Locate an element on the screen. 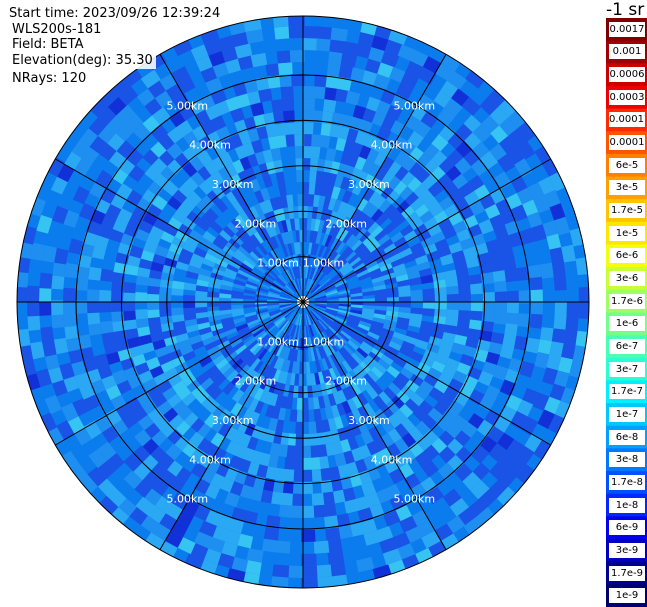 The image size is (647, 607). colorbar-label: 1e-9 is located at coordinates (627, 596).